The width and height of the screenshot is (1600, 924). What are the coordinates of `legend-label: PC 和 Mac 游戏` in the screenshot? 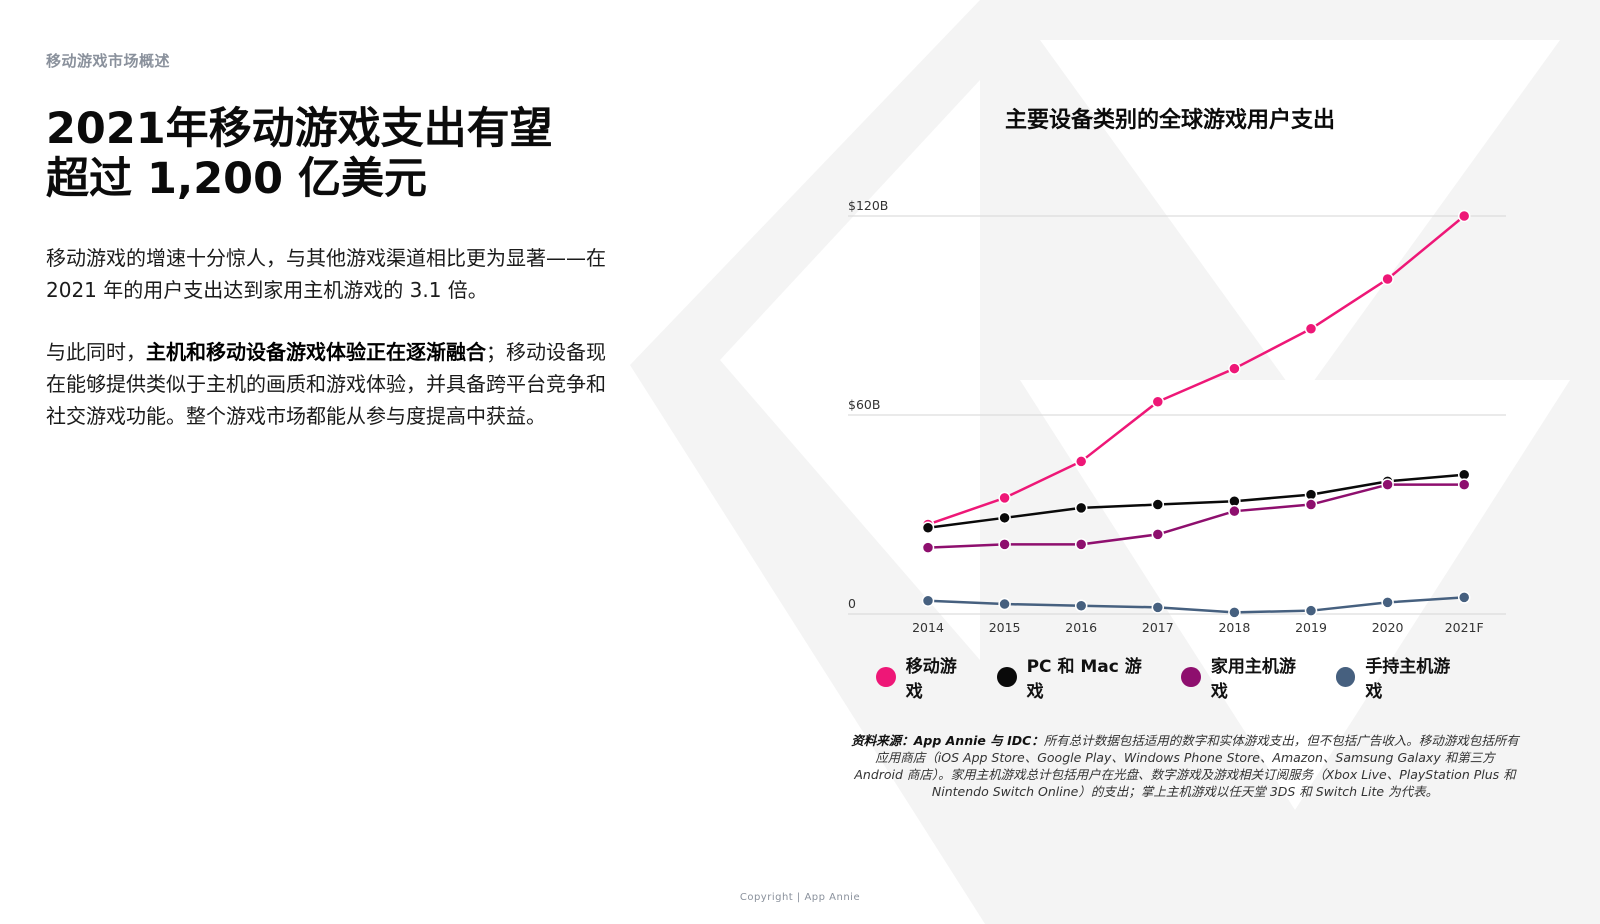 It's located at (1084, 679).